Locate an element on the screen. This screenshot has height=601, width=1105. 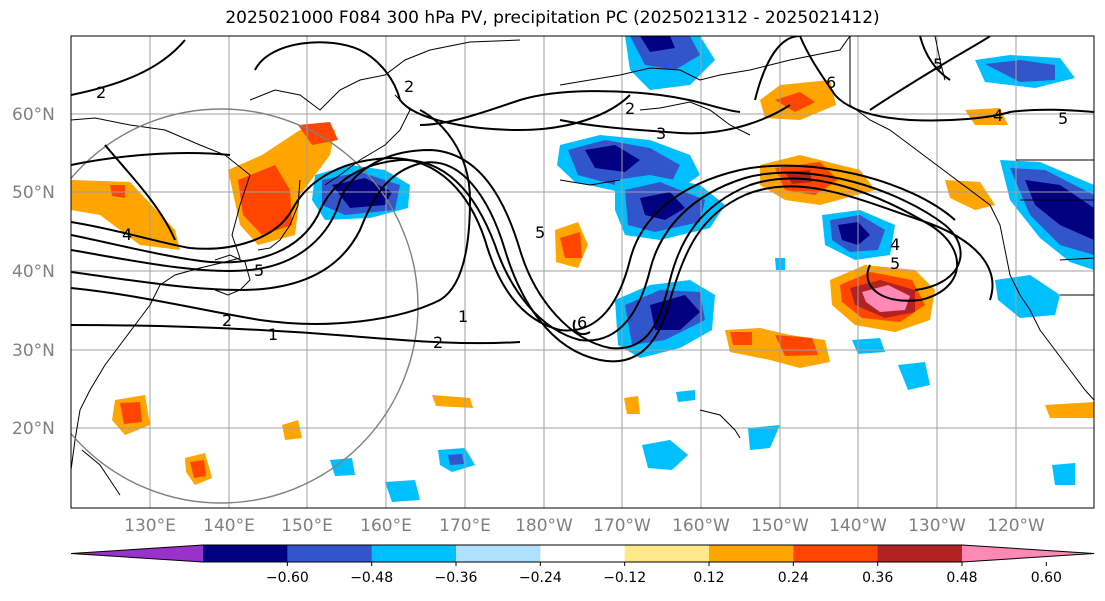
lon-label: 180°W is located at coordinates (544, 526).